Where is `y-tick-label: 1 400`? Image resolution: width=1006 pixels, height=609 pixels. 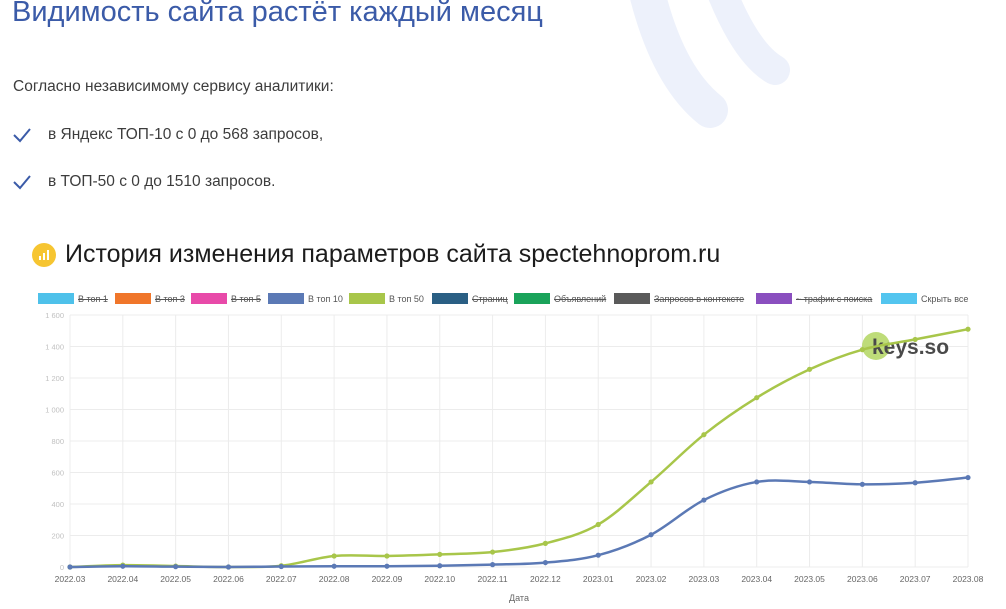 y-tick-label: 1 400 is located at coordinates (54, 347).